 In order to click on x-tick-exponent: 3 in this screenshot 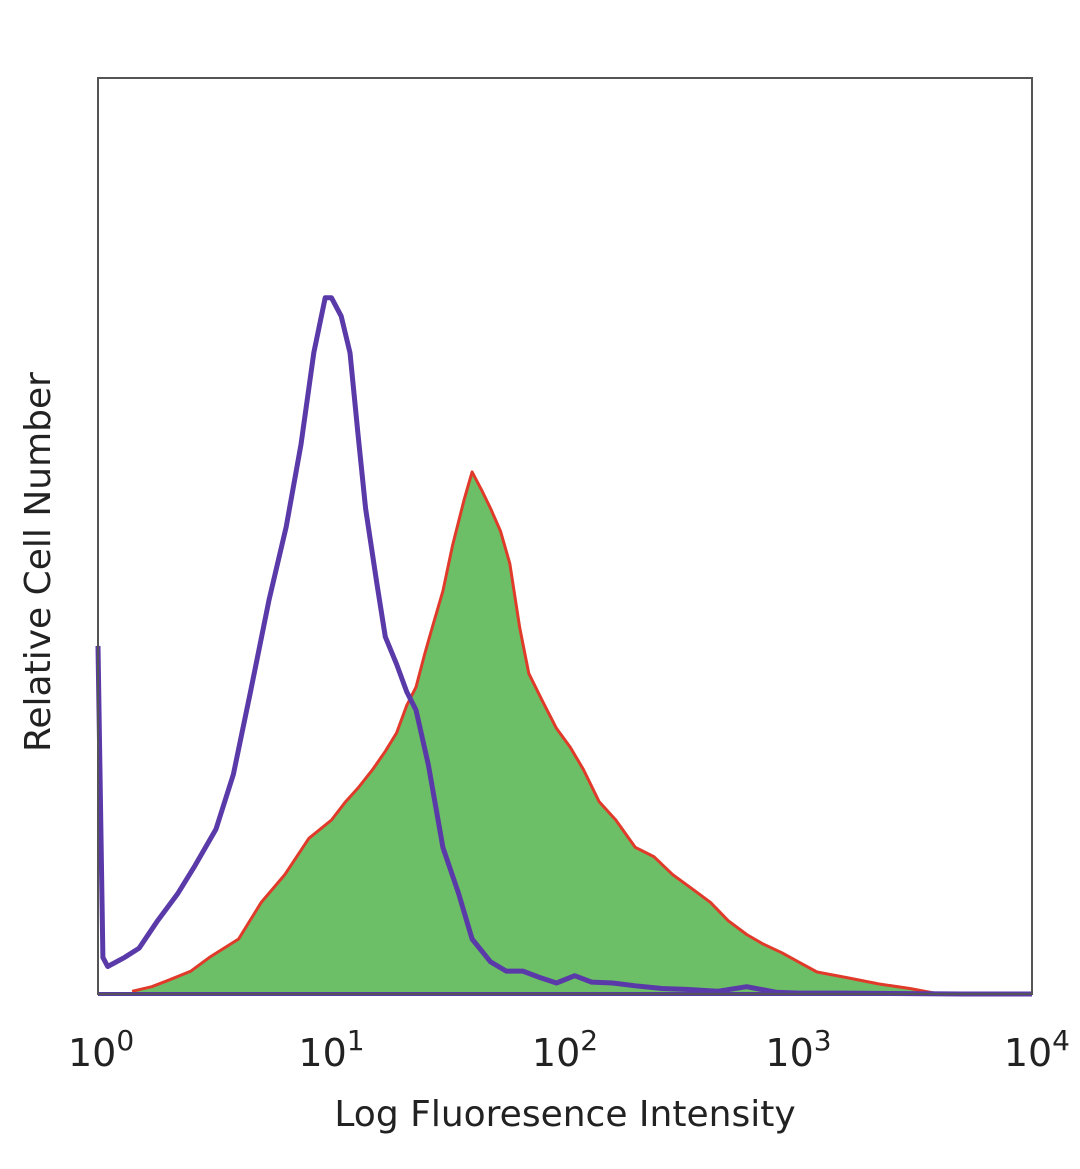, I will do `click(823, 1040)`.